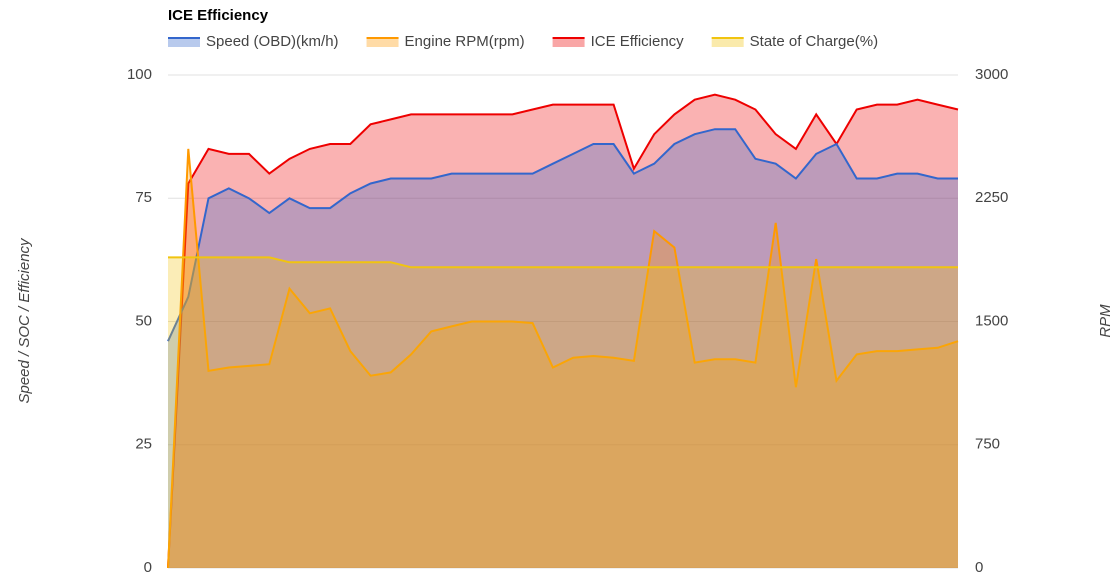 Image resolution: width=1116 pixels, height=586 pixels. What do you see at coordinates (272, 41) in the screenshot?
I see `legend-label: Speed (OBD)(km/h)` at bounding box center [272, 41].